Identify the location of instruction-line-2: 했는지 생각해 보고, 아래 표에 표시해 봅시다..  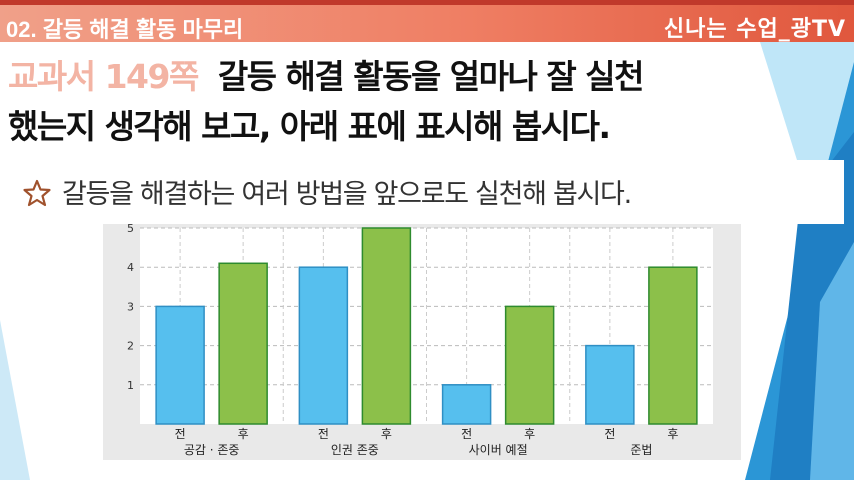
(309, 126).